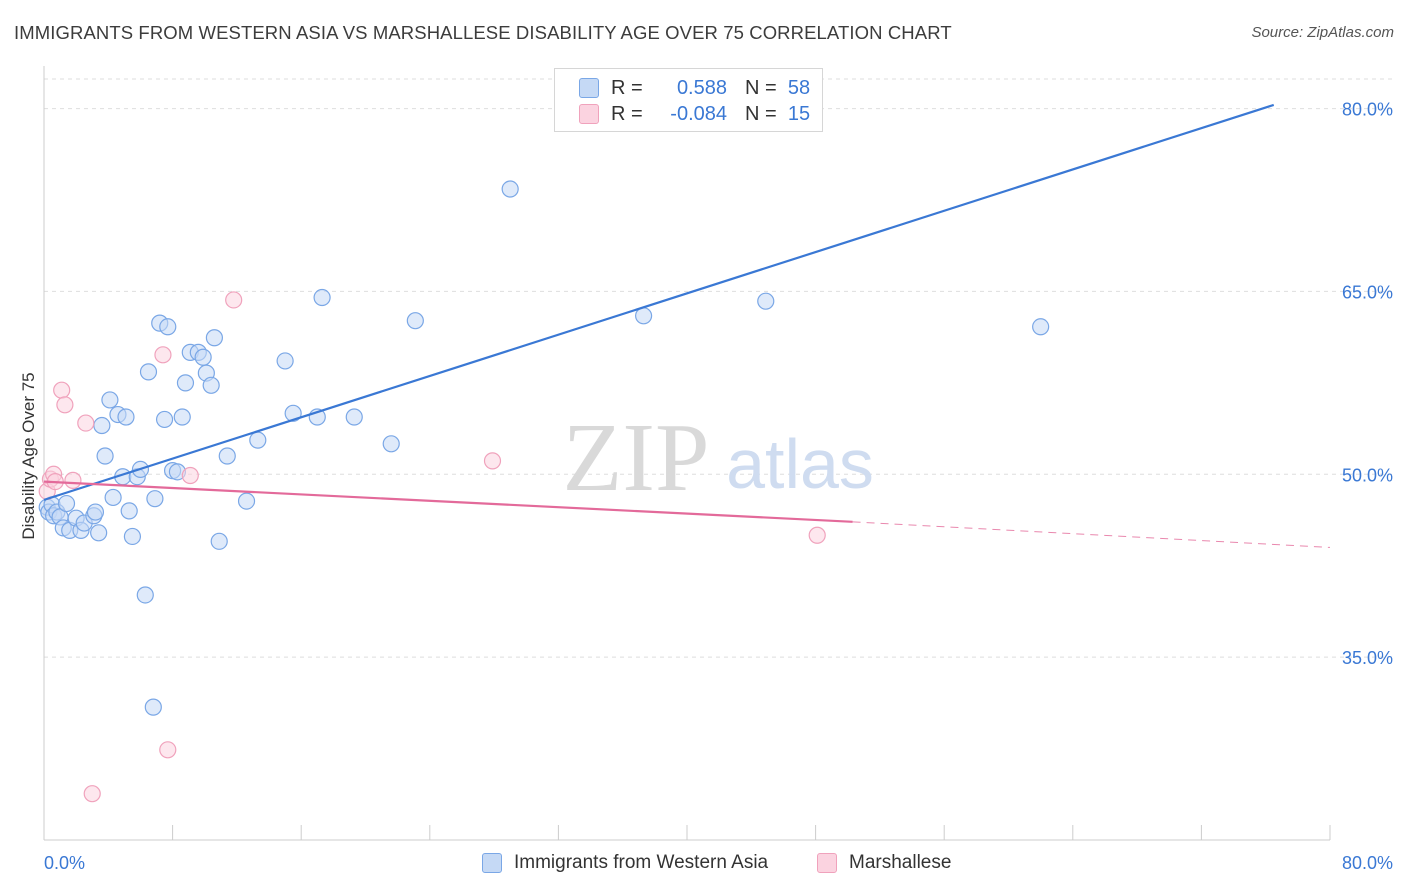  I want to click on legend-row-marshallese: R = -0.084 N = 15, so click(699, 114).